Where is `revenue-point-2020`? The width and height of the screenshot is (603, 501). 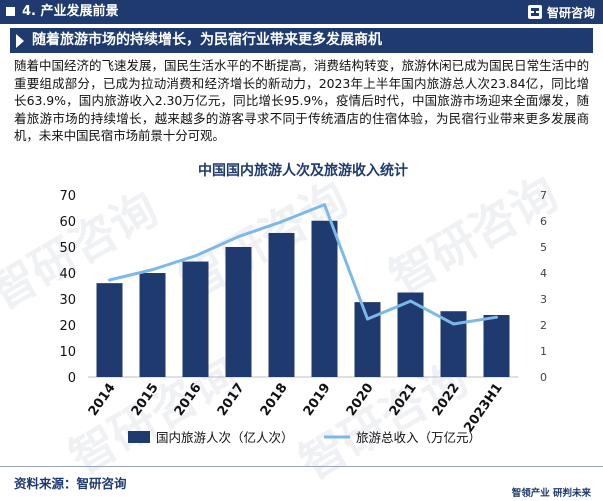
revenue-point-2020 is located at coordinates (367, 319).